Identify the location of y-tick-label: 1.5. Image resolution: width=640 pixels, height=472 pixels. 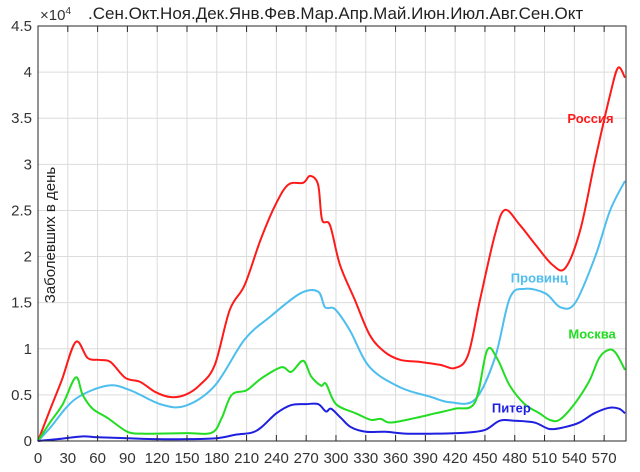
(21, 303).